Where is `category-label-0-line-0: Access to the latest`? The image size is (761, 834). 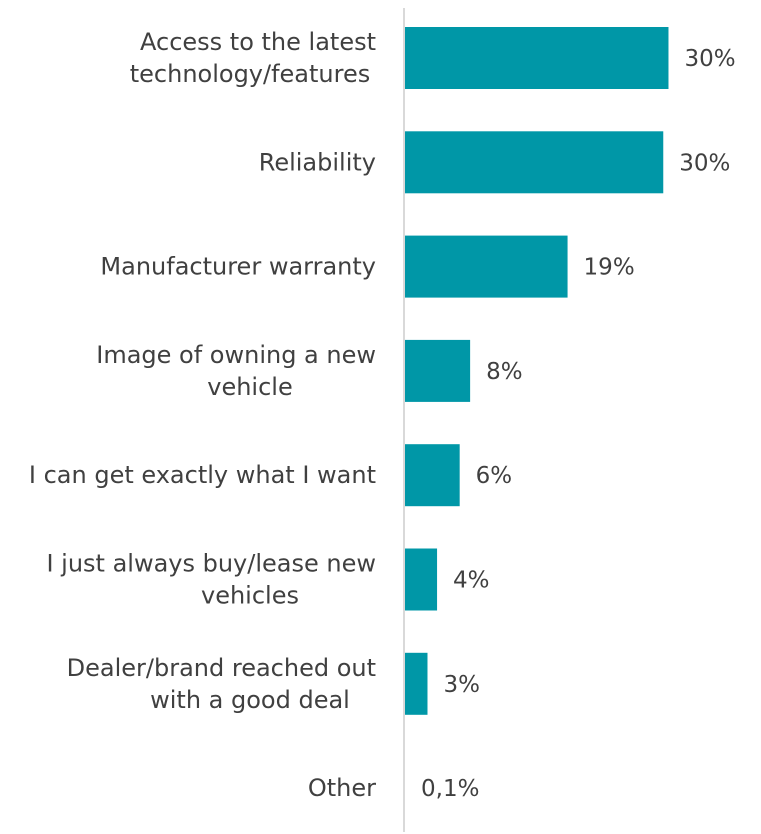
category-label-0-line-0: Access to the latest is located at coordinates (258, 42).